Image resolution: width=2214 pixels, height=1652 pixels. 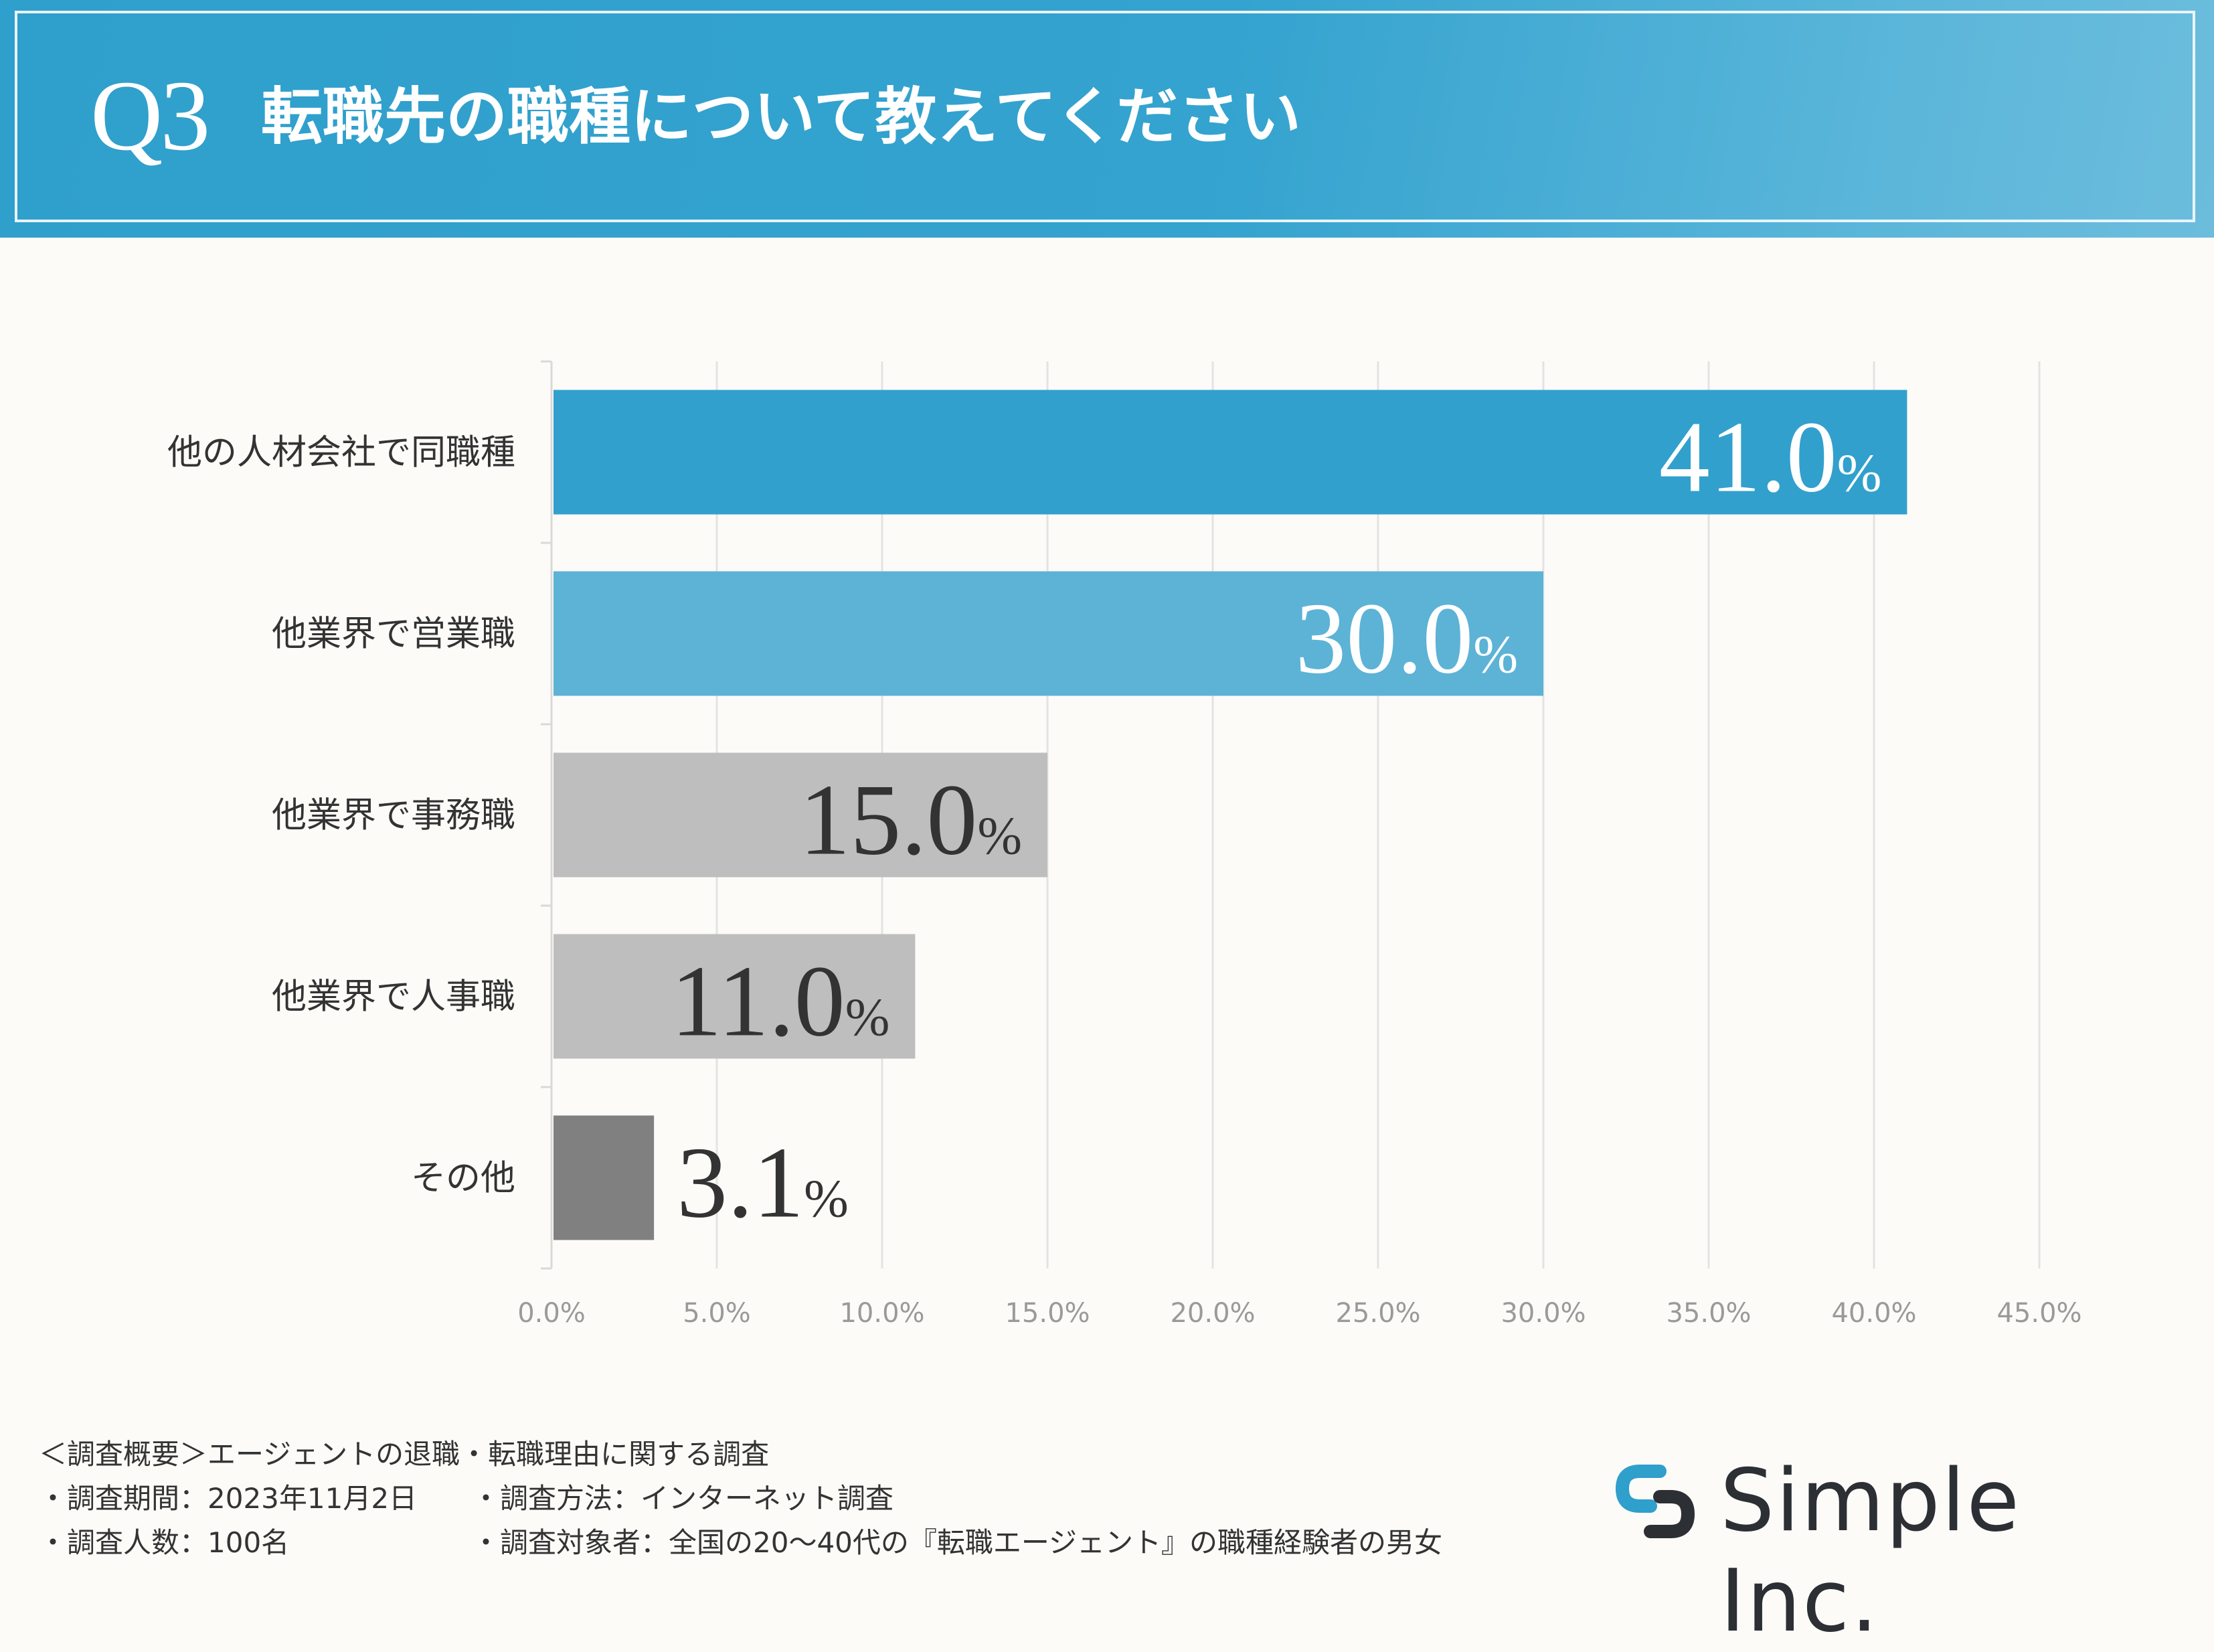 What do you see at coordinates (1543, 1314) in the screenshot?
I see `x-tick-label: 30.0%` at bounding box center [1543, 1314].